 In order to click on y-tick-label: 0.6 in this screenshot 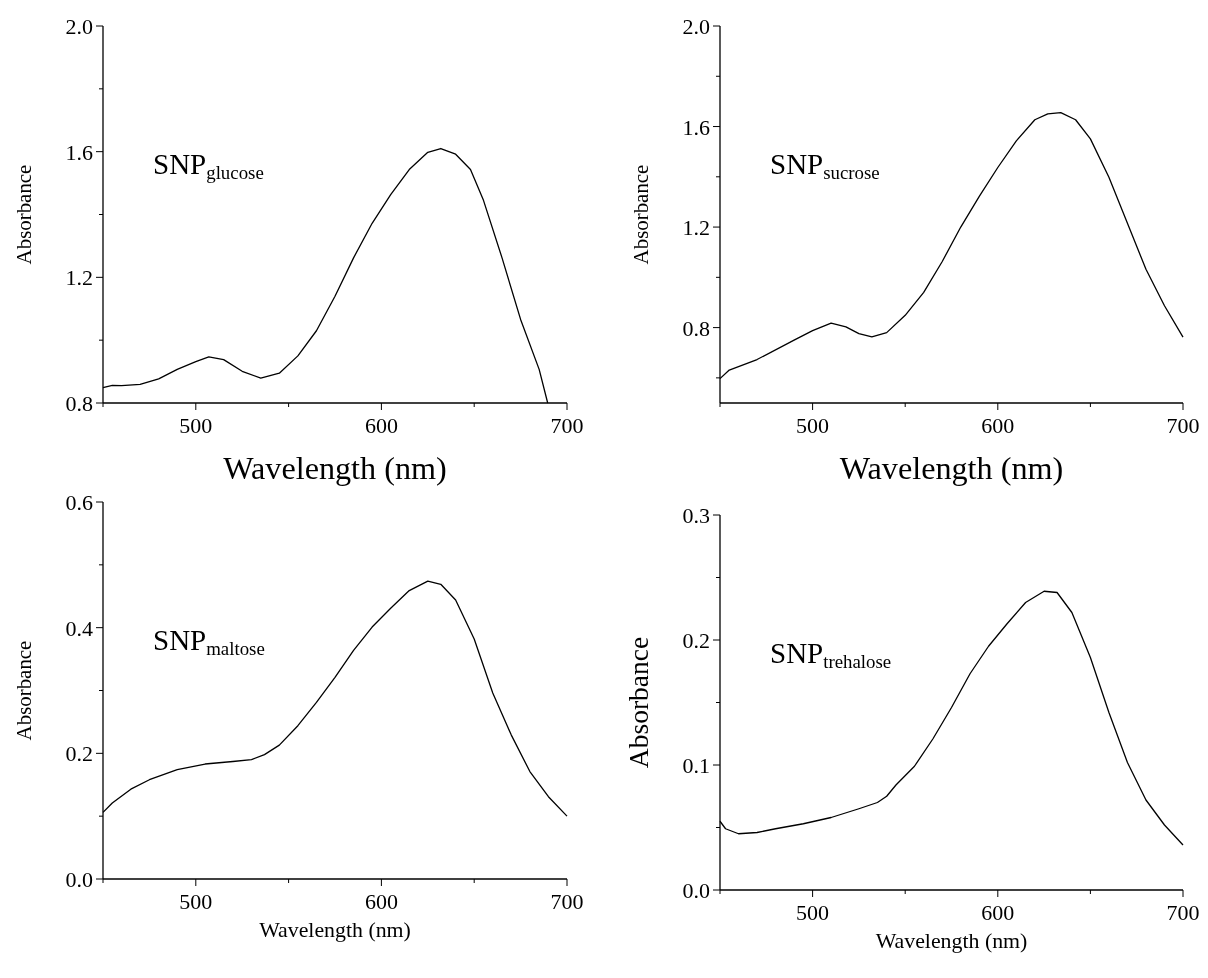, I will do `click(79, 502)`.